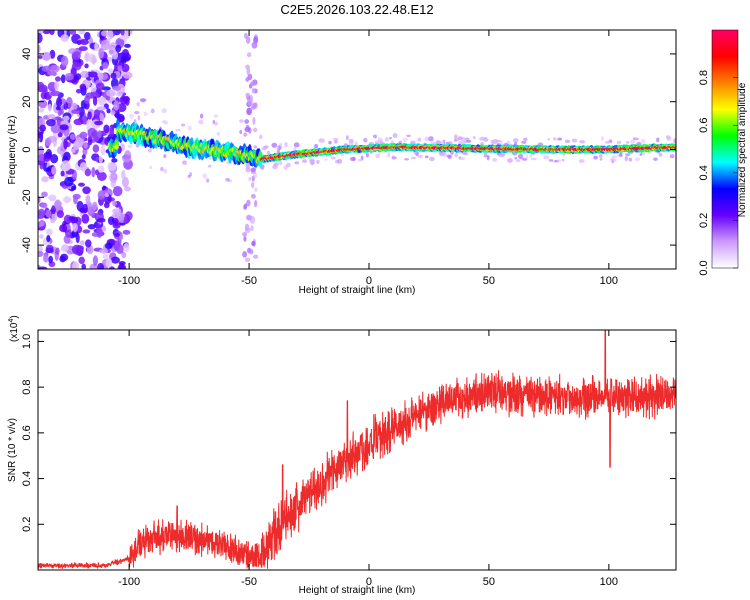 The width and height of the screenshot is (750, 600). I want to click on chart-title: C2E5.2026.103.22.48.E12, so click(356, 9).